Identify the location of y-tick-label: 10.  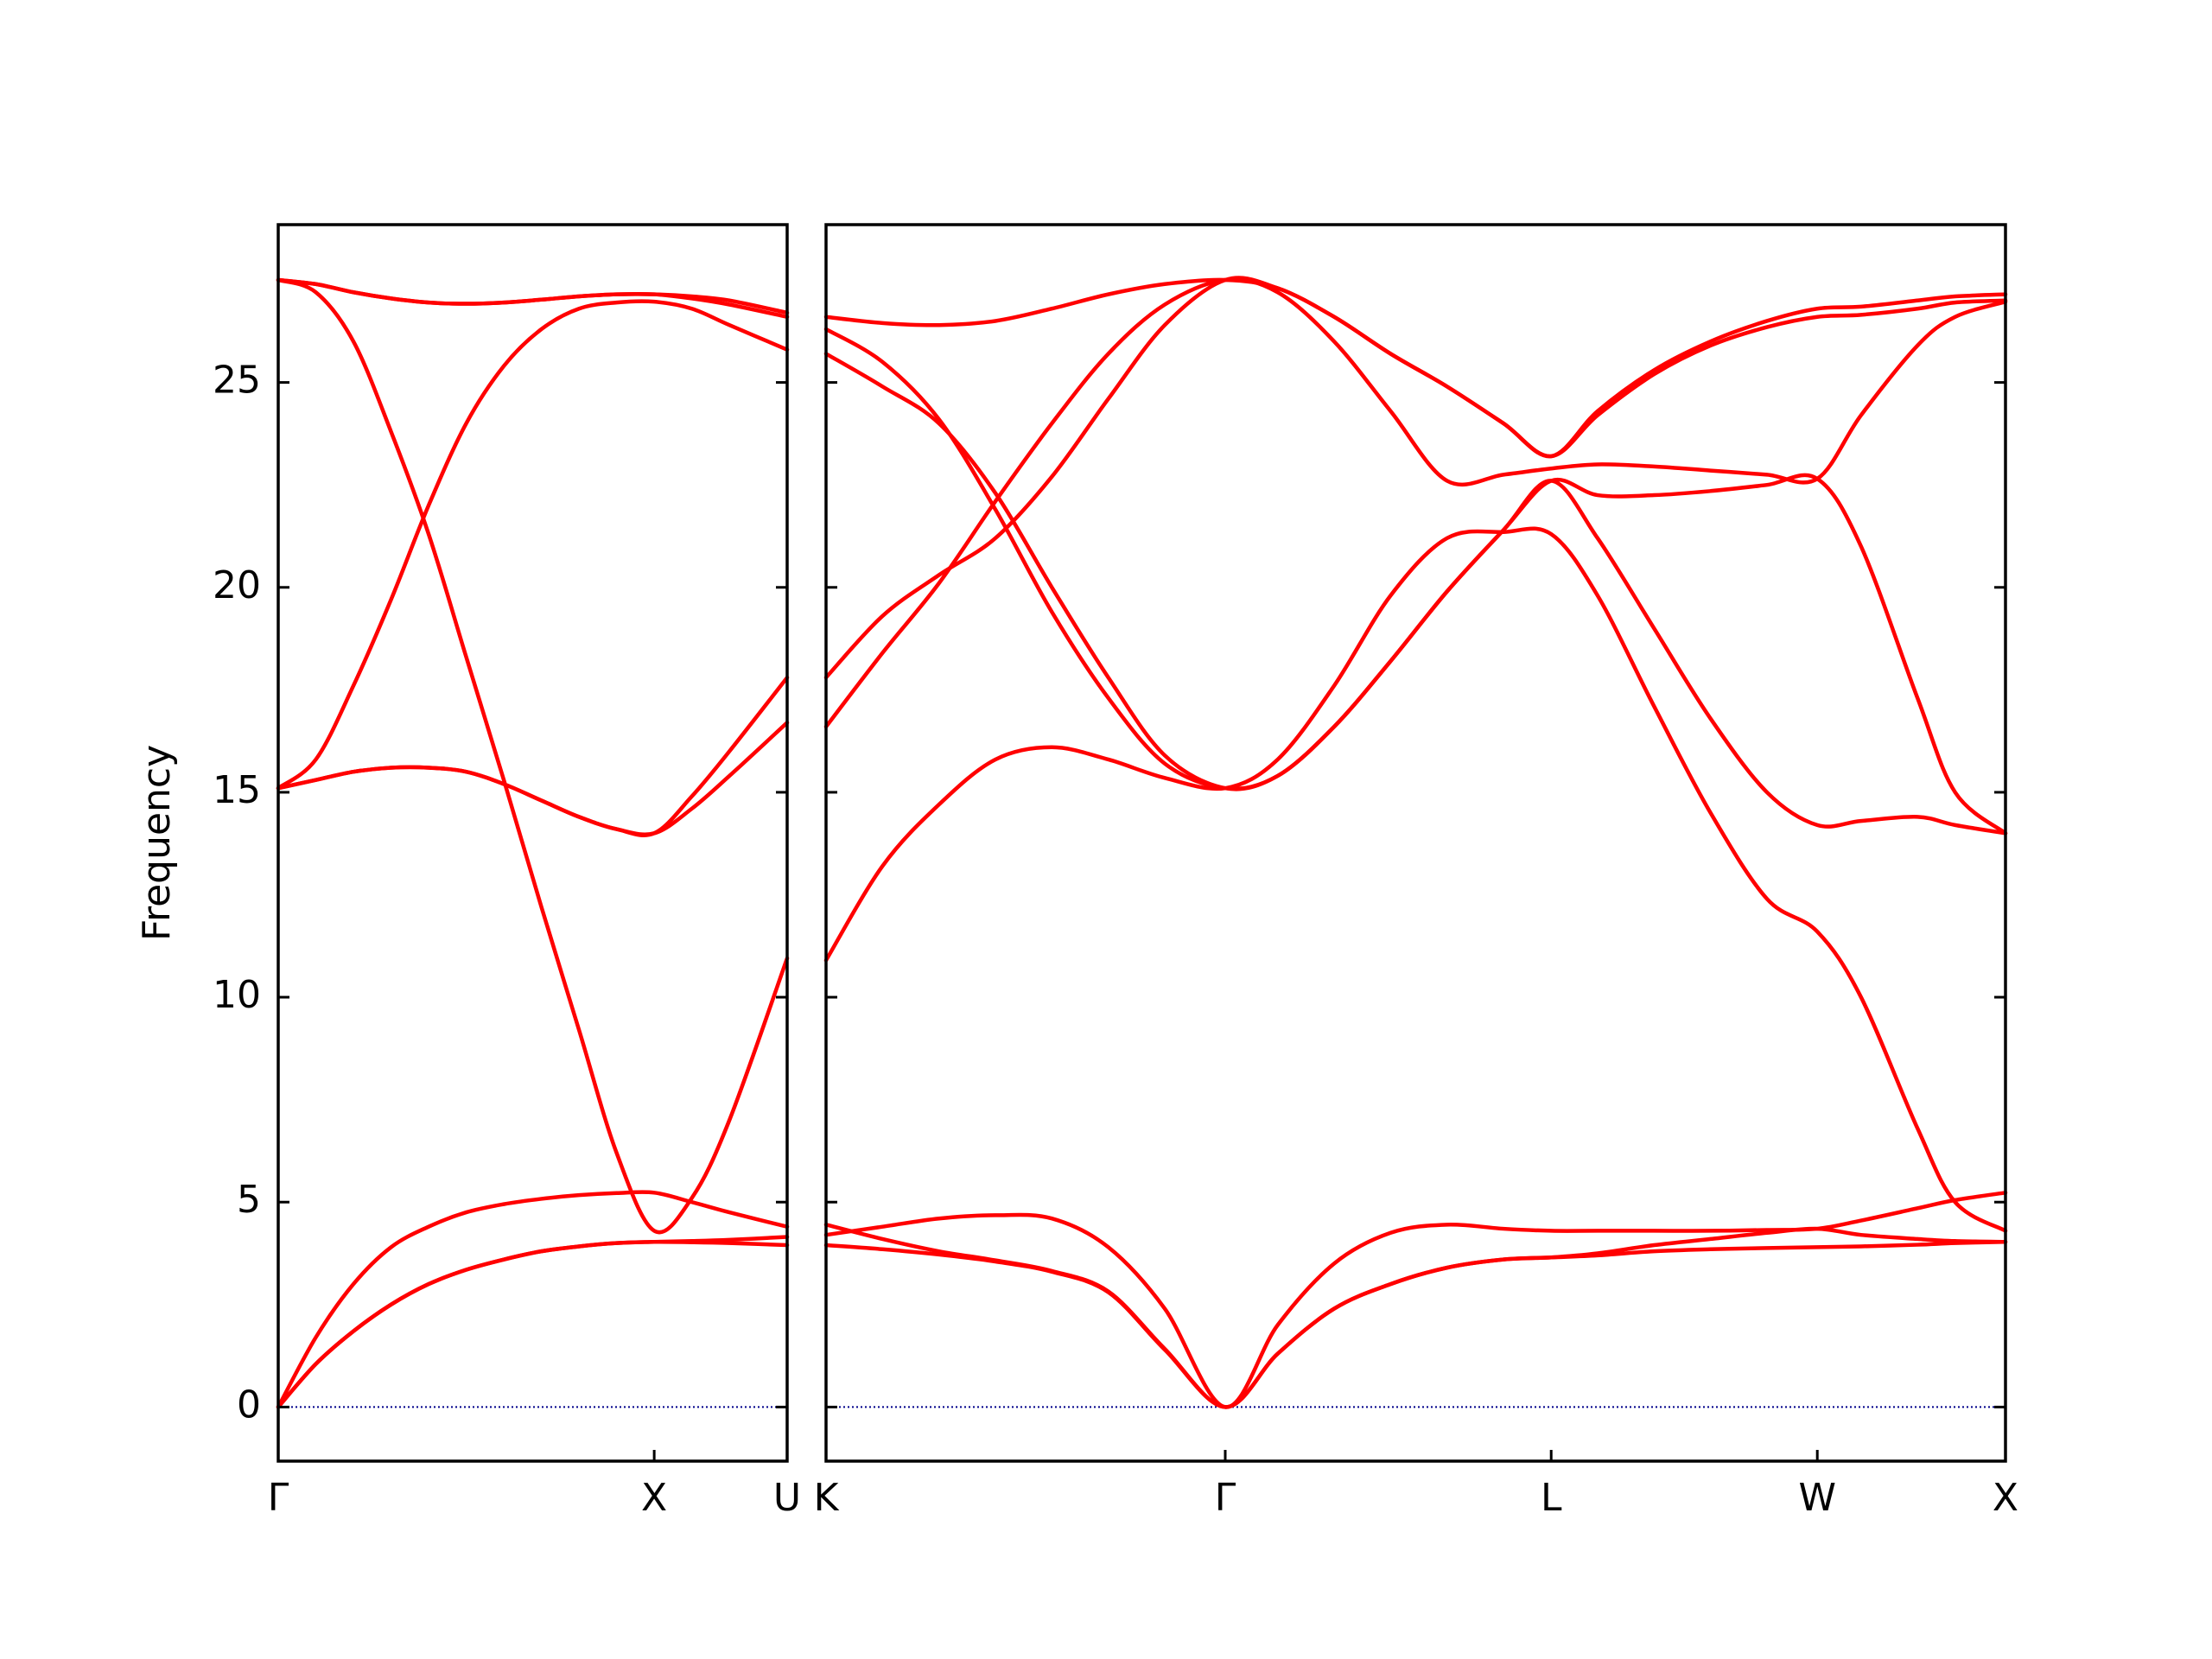
(237, 995).